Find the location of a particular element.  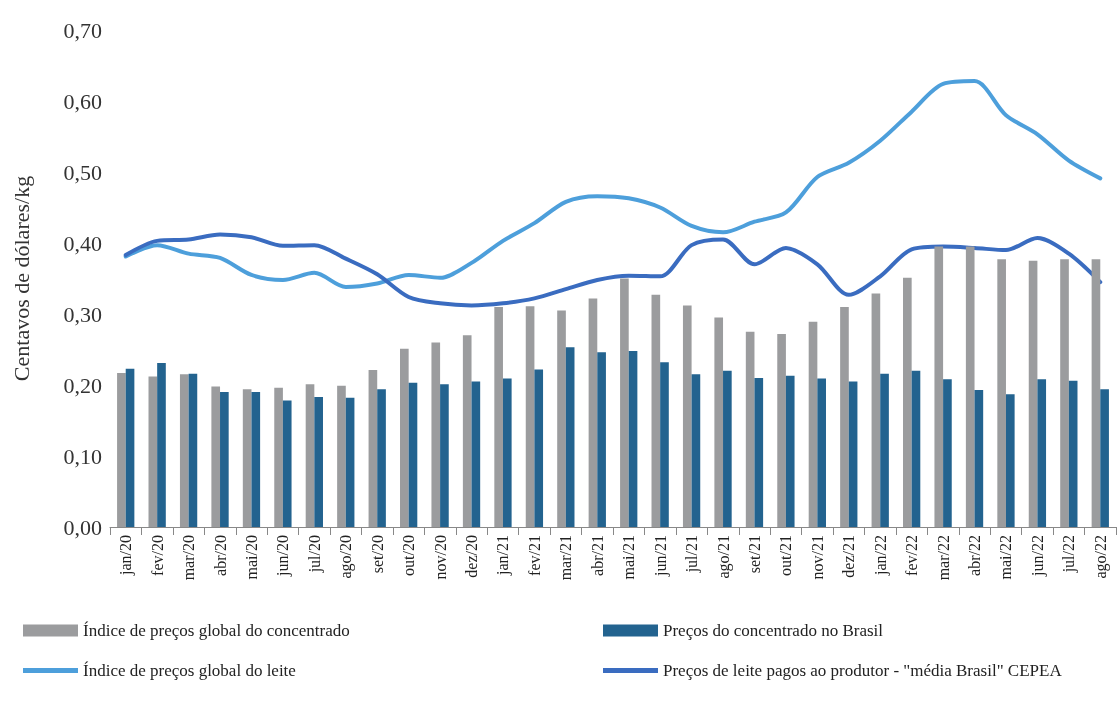

x-tick-label: ago/21 is located at coordinates (723, 557).